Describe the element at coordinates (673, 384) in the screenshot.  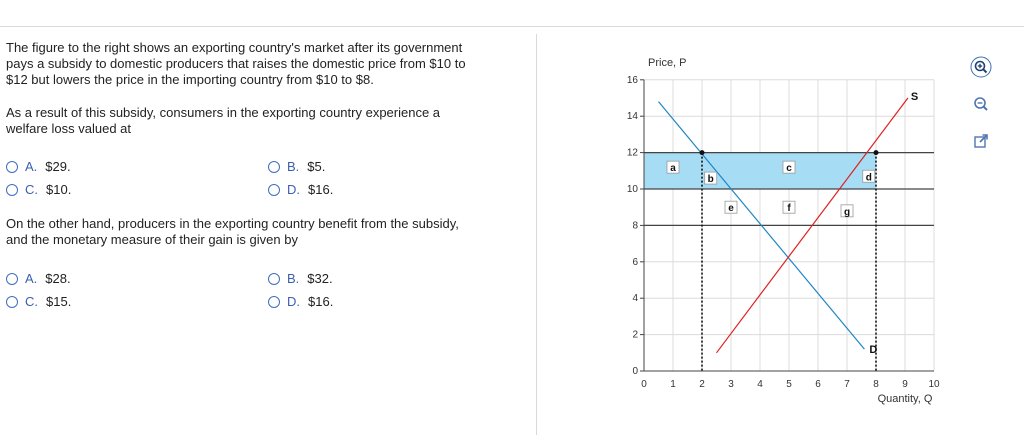
I see `x-tick-label: 1` at that location.